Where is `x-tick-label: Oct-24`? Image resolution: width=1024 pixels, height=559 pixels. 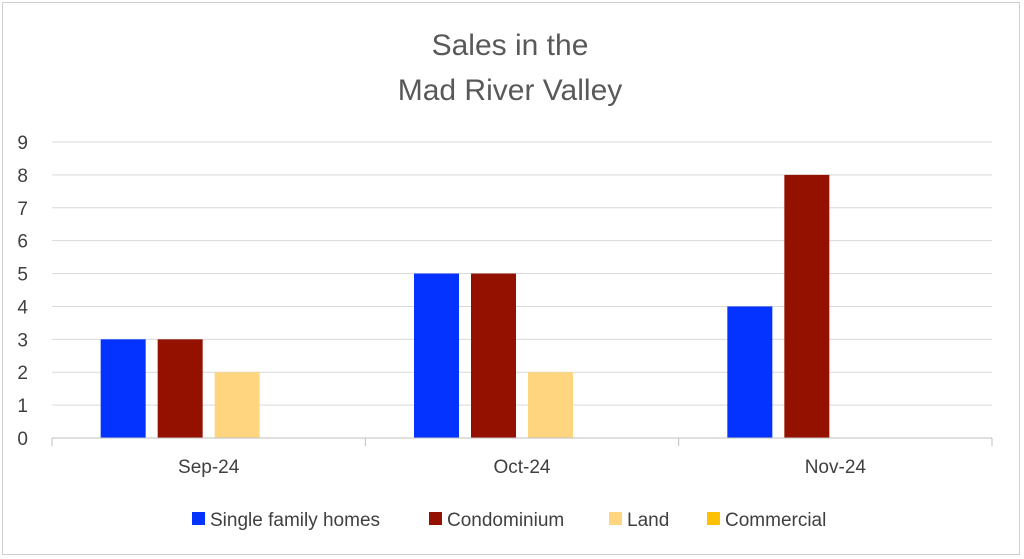
x-tick-label: Oct-24 is located at coordinates (521, 467).